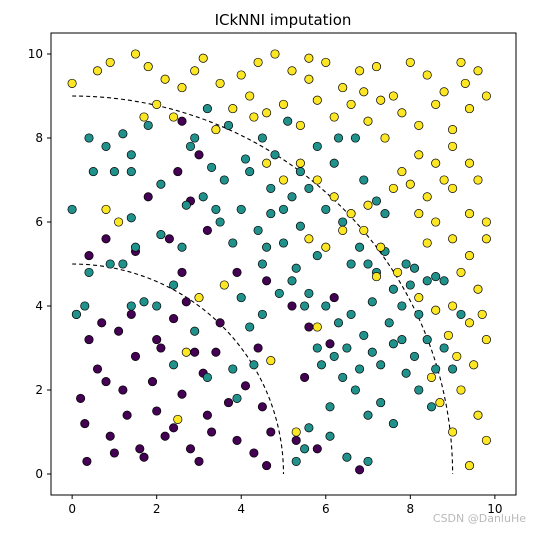  What do you see at coordinates (157, 509) in the screenshot?
I see `x-tick-label: 2` at bounding box center [157, 509].